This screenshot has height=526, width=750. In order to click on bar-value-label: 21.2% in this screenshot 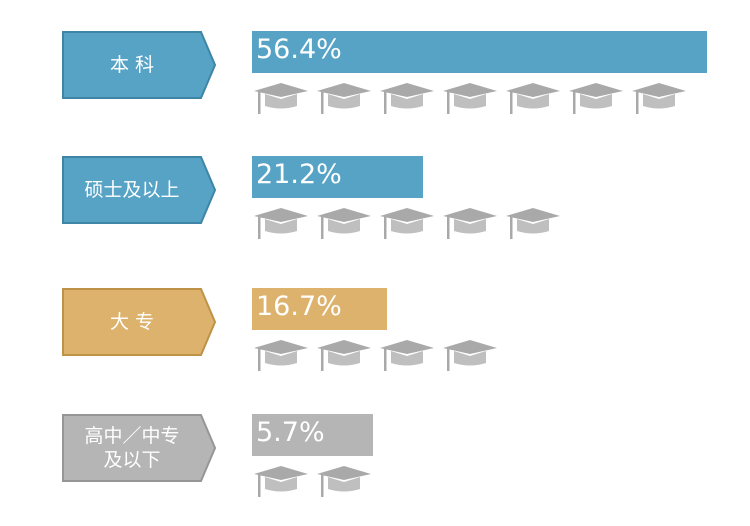, I will do `click(299, 174)`.